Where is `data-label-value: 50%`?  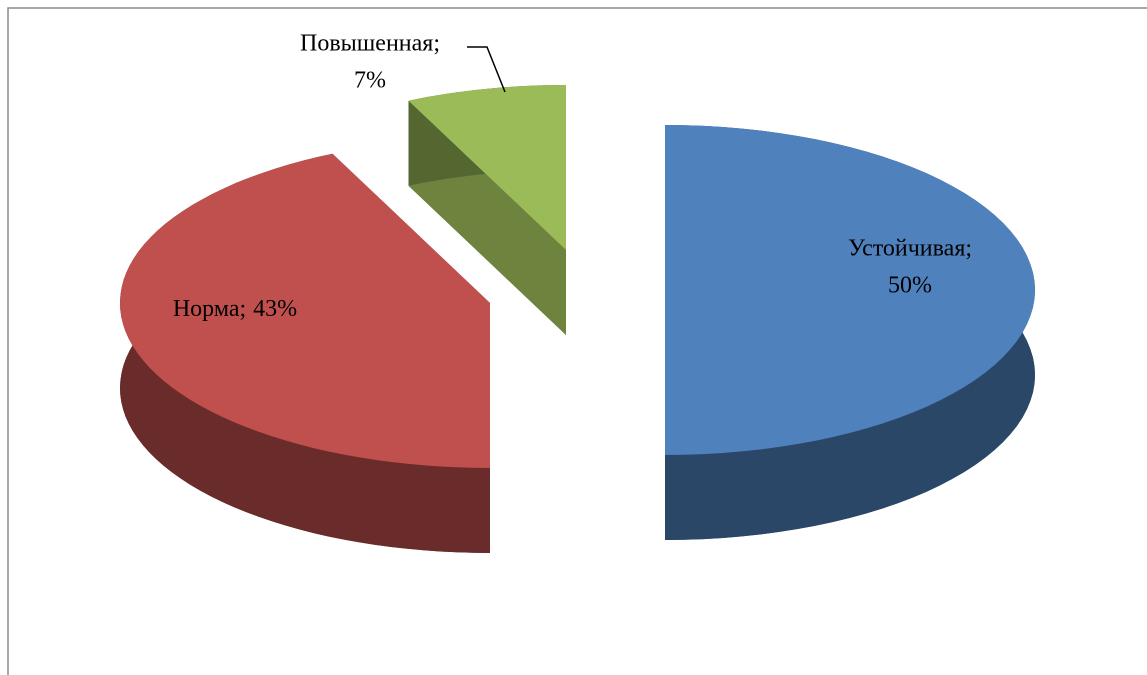 data-label-value: 50% is located at coordinates (910, 286).